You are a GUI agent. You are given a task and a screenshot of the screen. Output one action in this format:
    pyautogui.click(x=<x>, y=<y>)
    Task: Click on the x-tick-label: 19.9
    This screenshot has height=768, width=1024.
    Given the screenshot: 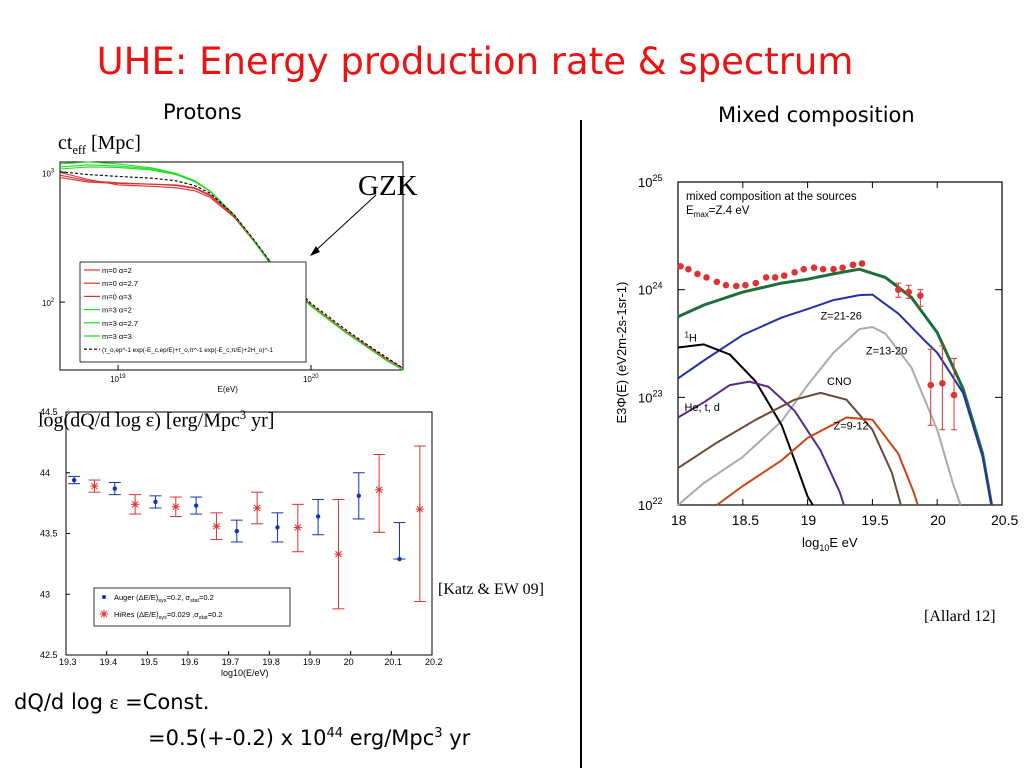 What is the action you would take?
    pyautogui.click(x=312, y=662)
    